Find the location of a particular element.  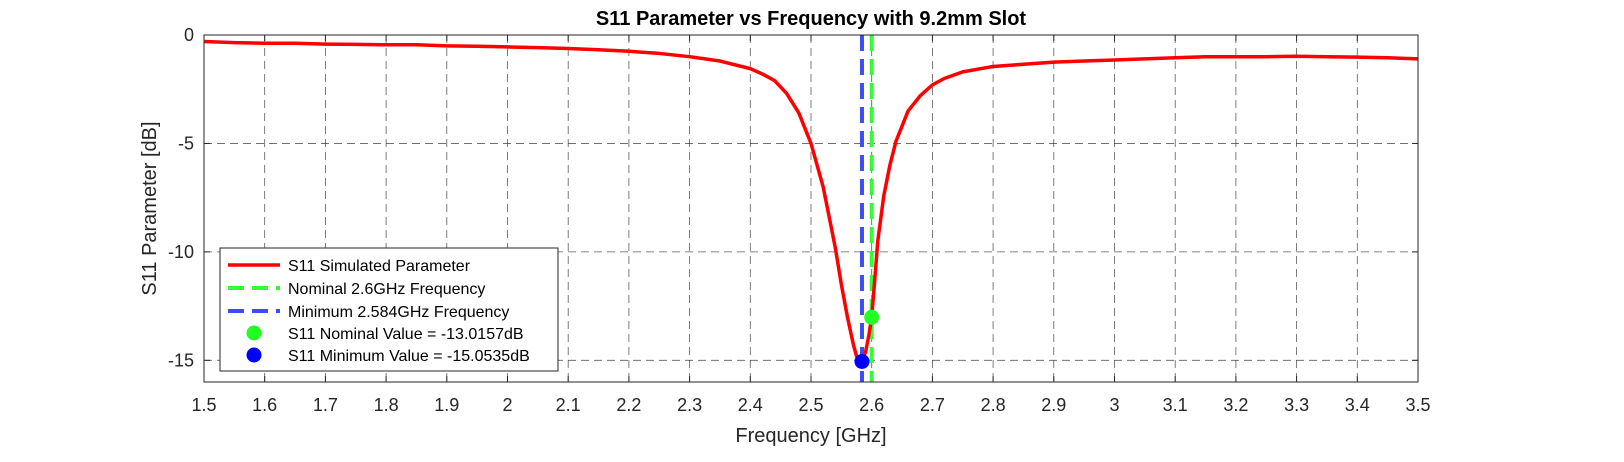

y-tick-label: -10 is located at coordinates (181, 252).